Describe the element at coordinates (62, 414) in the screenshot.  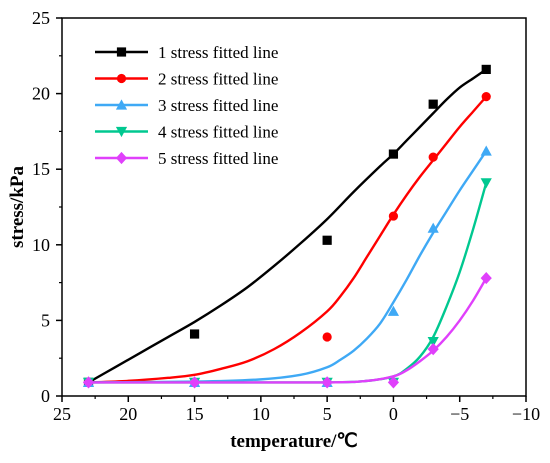
I see `x-tick-label: 25` at that location.